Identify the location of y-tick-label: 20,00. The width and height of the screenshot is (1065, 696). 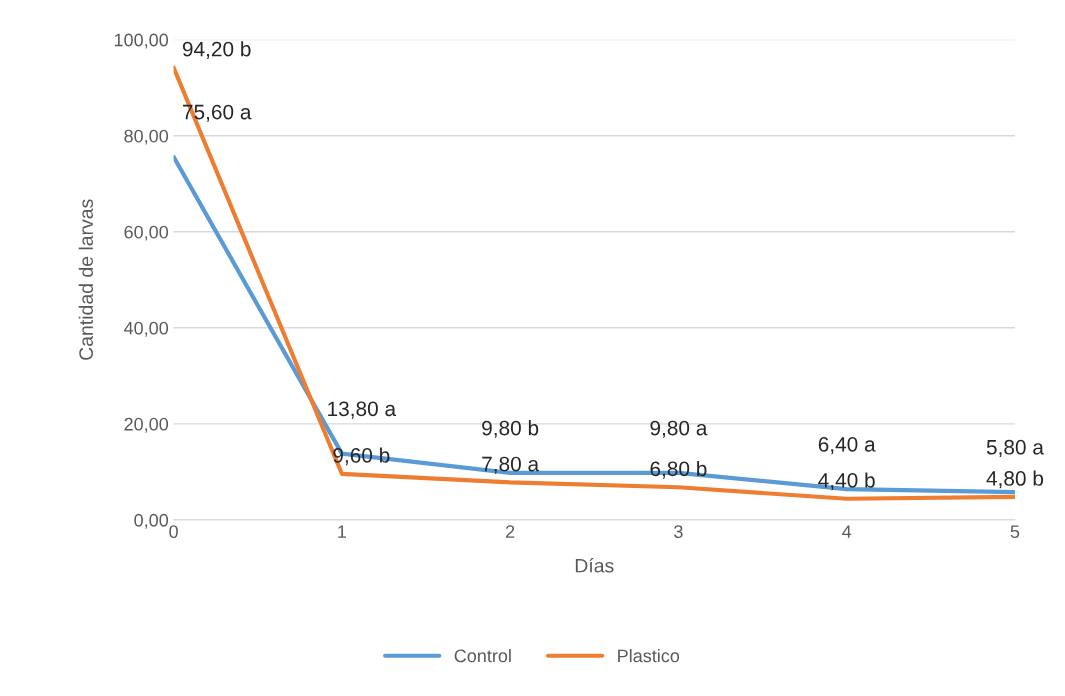
(146, 425).